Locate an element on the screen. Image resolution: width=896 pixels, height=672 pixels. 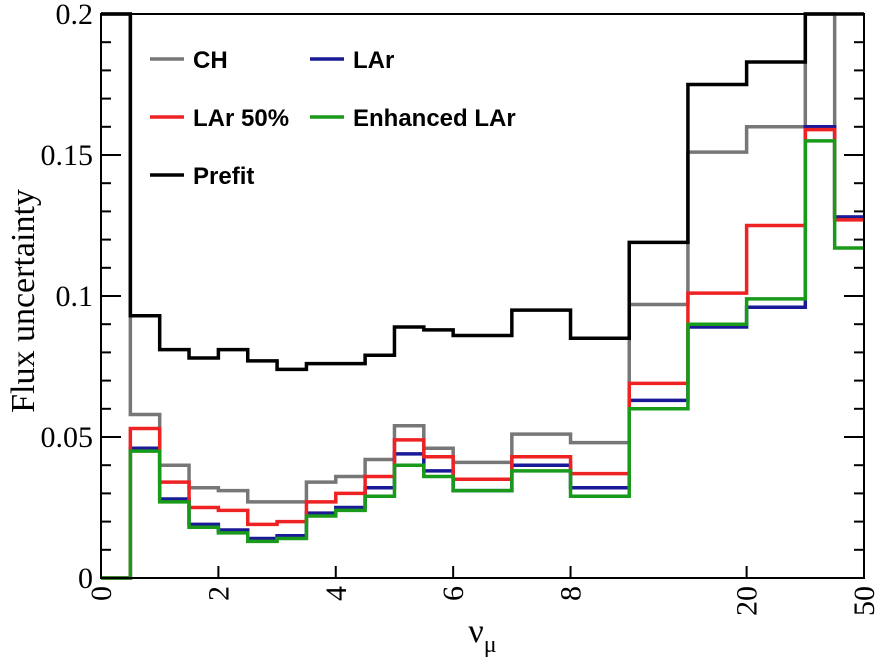
y-tick-label: 0 is located at coordinates (85, 578).